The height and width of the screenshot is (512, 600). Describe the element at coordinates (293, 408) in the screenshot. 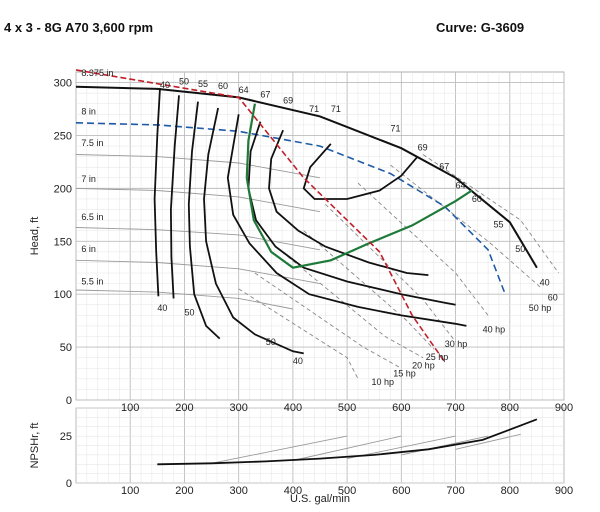

I see `x-tick-label: 400` at that location.